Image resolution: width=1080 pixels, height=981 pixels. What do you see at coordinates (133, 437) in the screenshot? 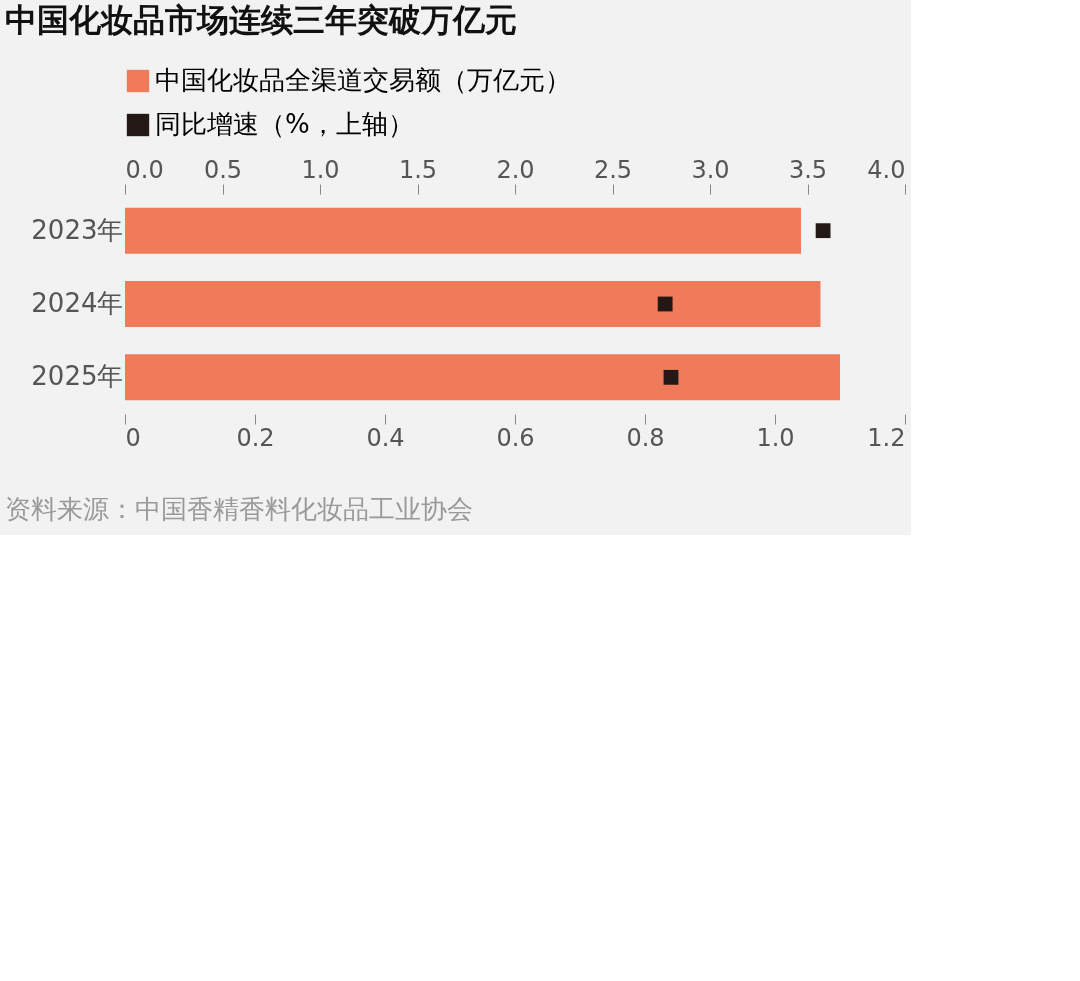
I see `x-tick-label: 0` at bounding box center [133, 437].